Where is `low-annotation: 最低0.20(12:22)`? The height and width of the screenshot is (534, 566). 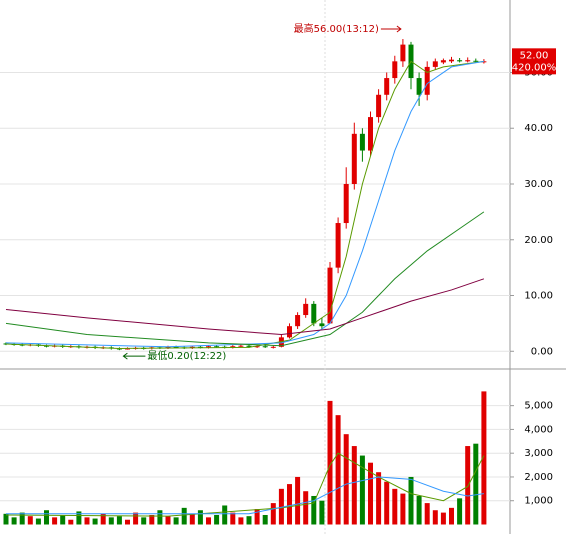 low-annotation: 最低0.20(12:22) is located at coordinates (186, 355).